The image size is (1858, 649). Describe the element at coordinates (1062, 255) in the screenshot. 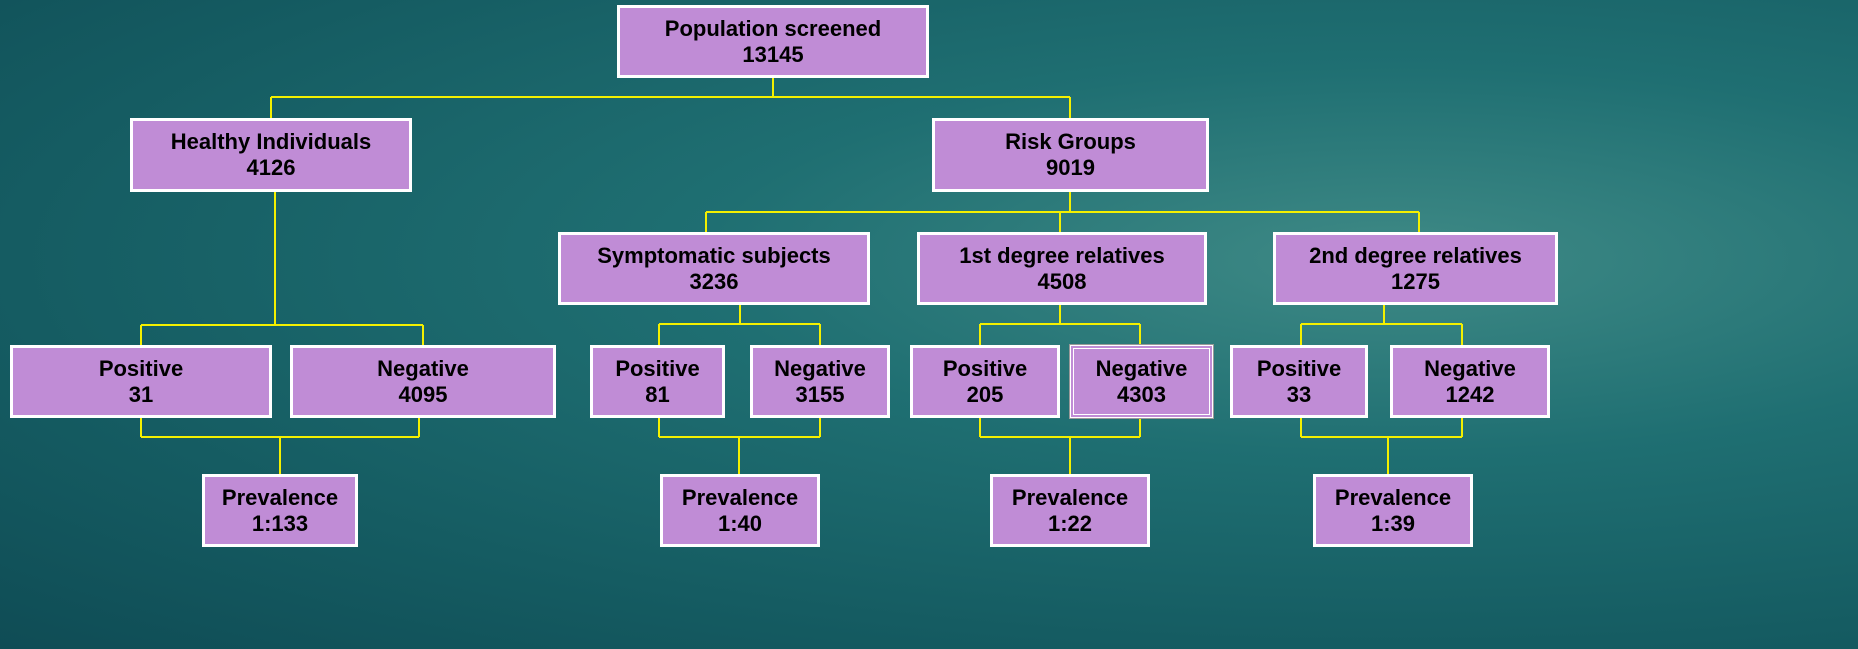

I see `node-label: 1st degree relatives` at that location.